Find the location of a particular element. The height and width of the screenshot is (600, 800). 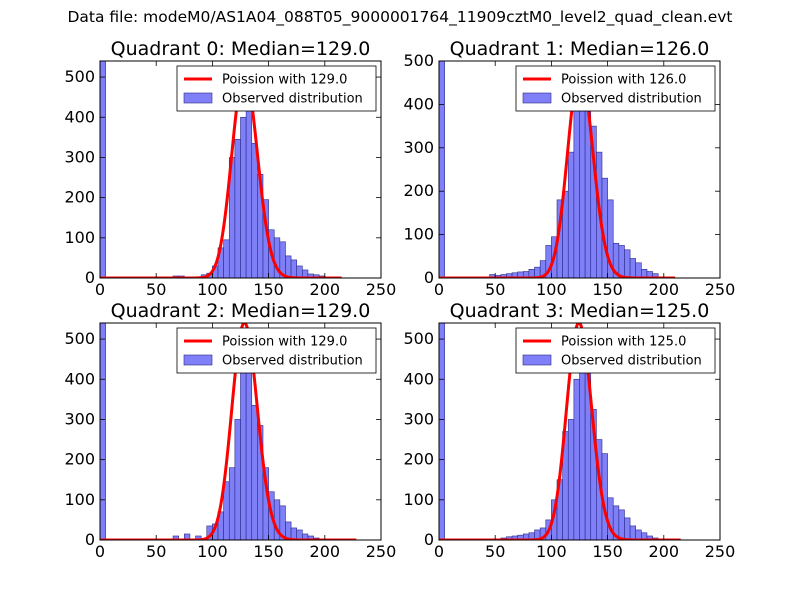

legend: Poission with 125.0 Observed distribution is located at coordinates (615, 350).